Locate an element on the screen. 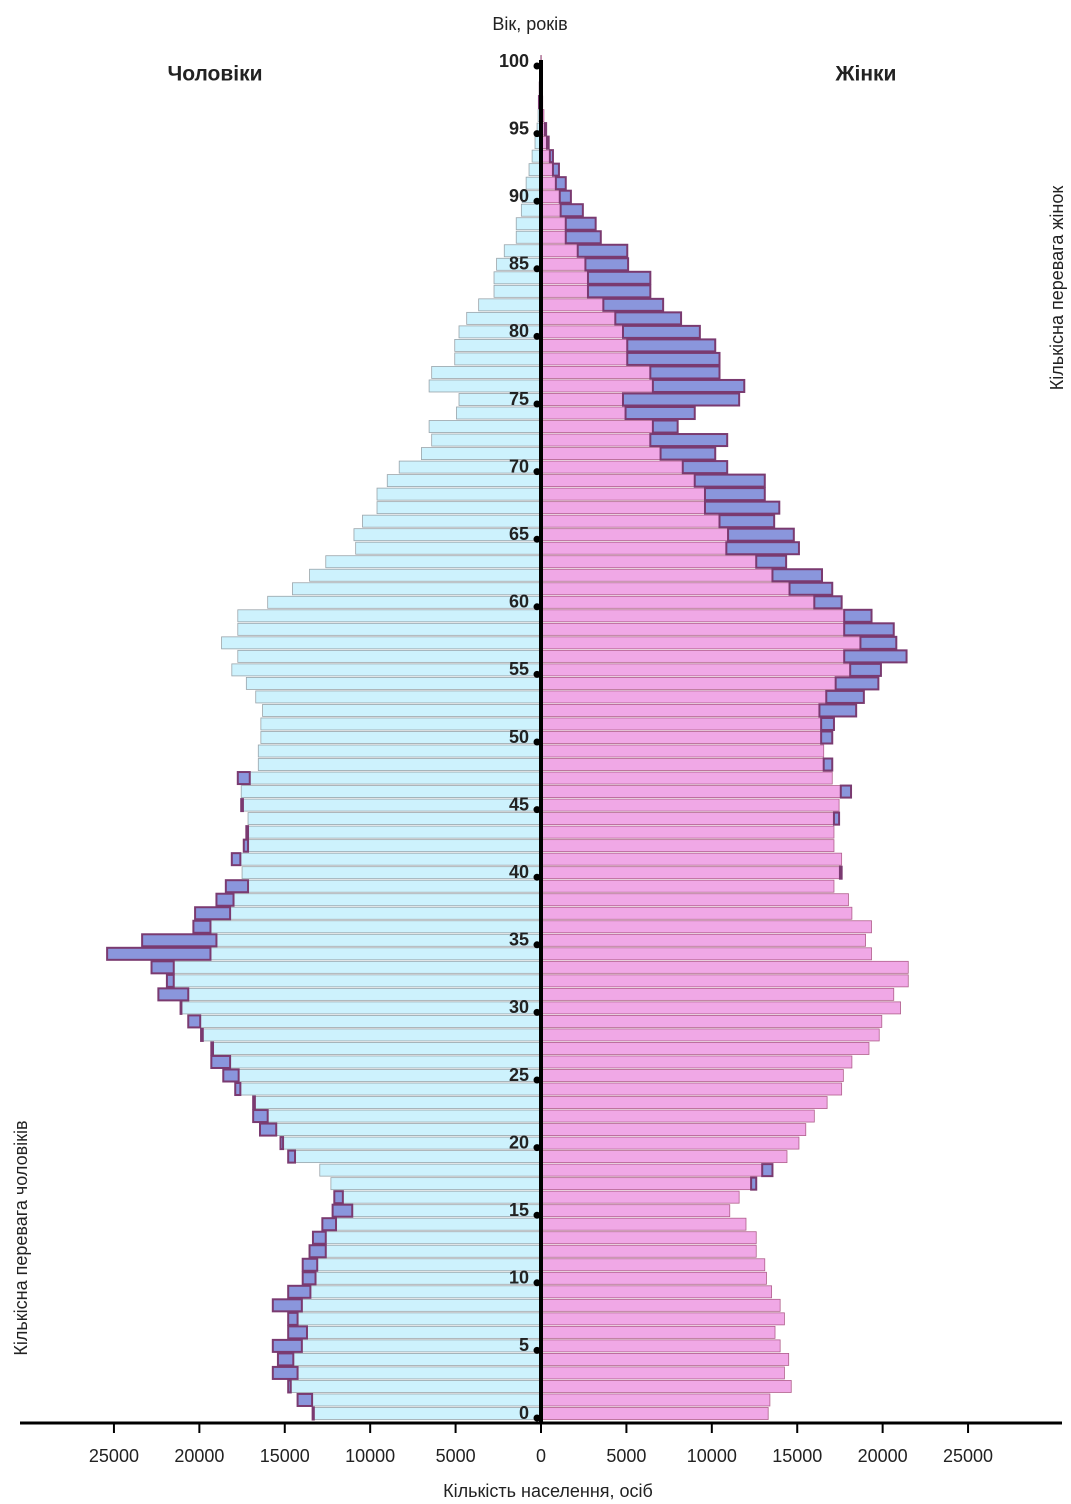  female-excess-label: Кількісна перевага жінок is located at coordinates (1057, 288).